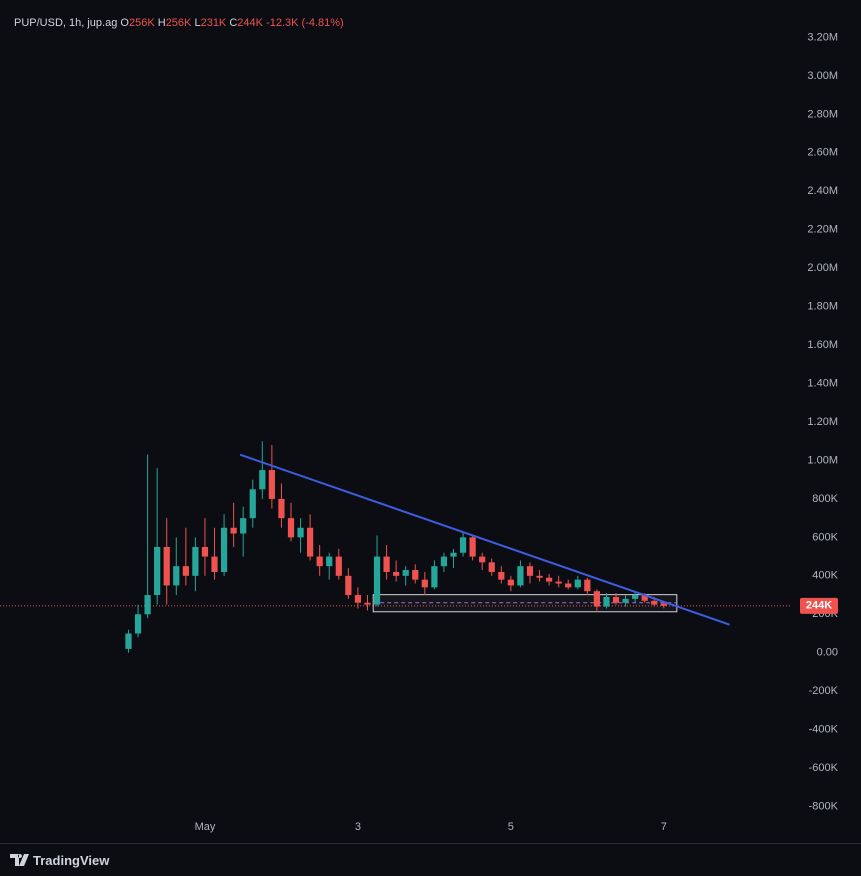 Image resolution: width=861 pixels, height=876 pixels. I want to click on logo, so click(19, 860).